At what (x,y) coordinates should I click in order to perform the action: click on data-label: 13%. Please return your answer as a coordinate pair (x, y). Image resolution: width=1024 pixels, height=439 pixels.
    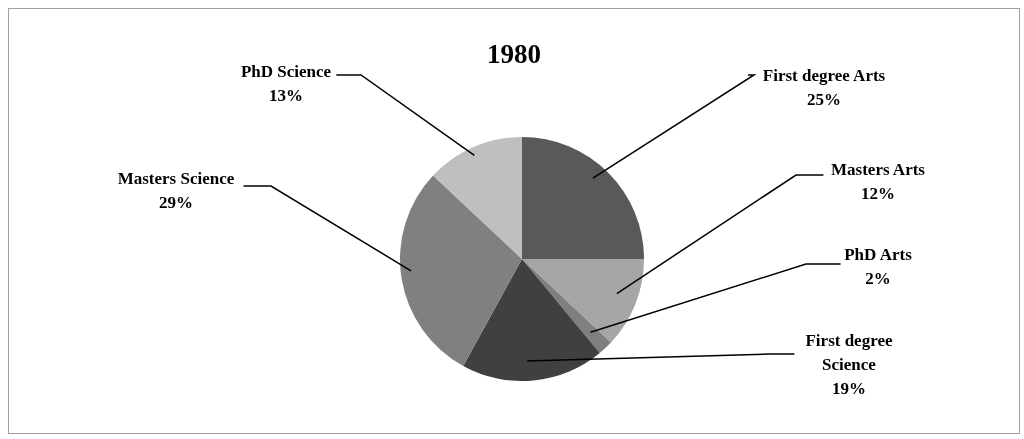
    Looking at the image, I should click on (286, 95).